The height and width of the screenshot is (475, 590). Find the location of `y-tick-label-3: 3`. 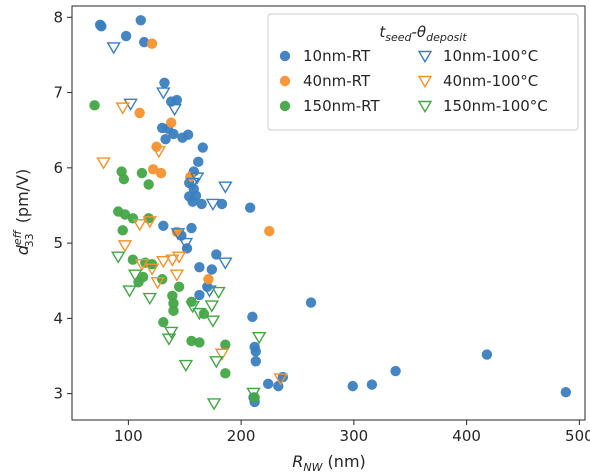

y-tick-label-3: 3 is located at coordinates (58, 394).